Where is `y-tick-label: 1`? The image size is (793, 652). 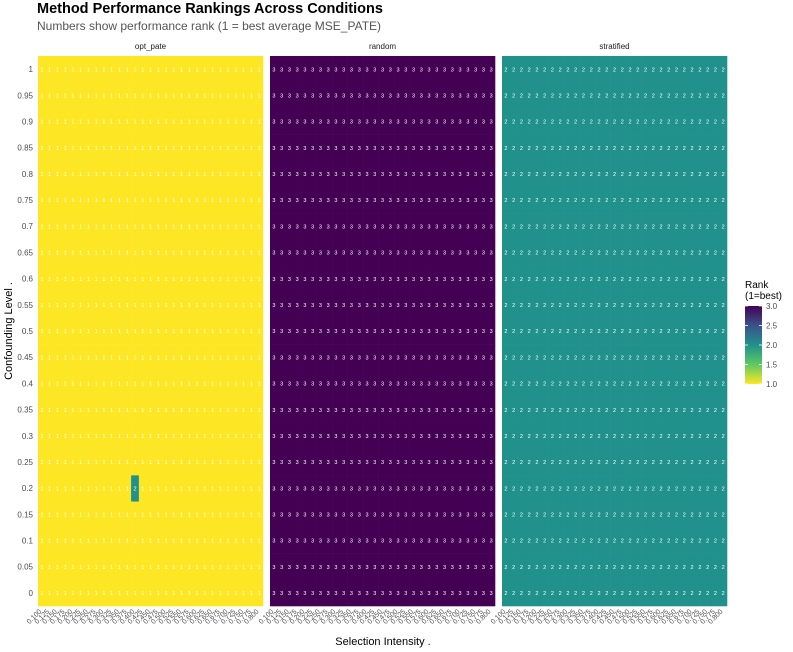 y-tick-label: 1 is located at coordinates (31, 69).